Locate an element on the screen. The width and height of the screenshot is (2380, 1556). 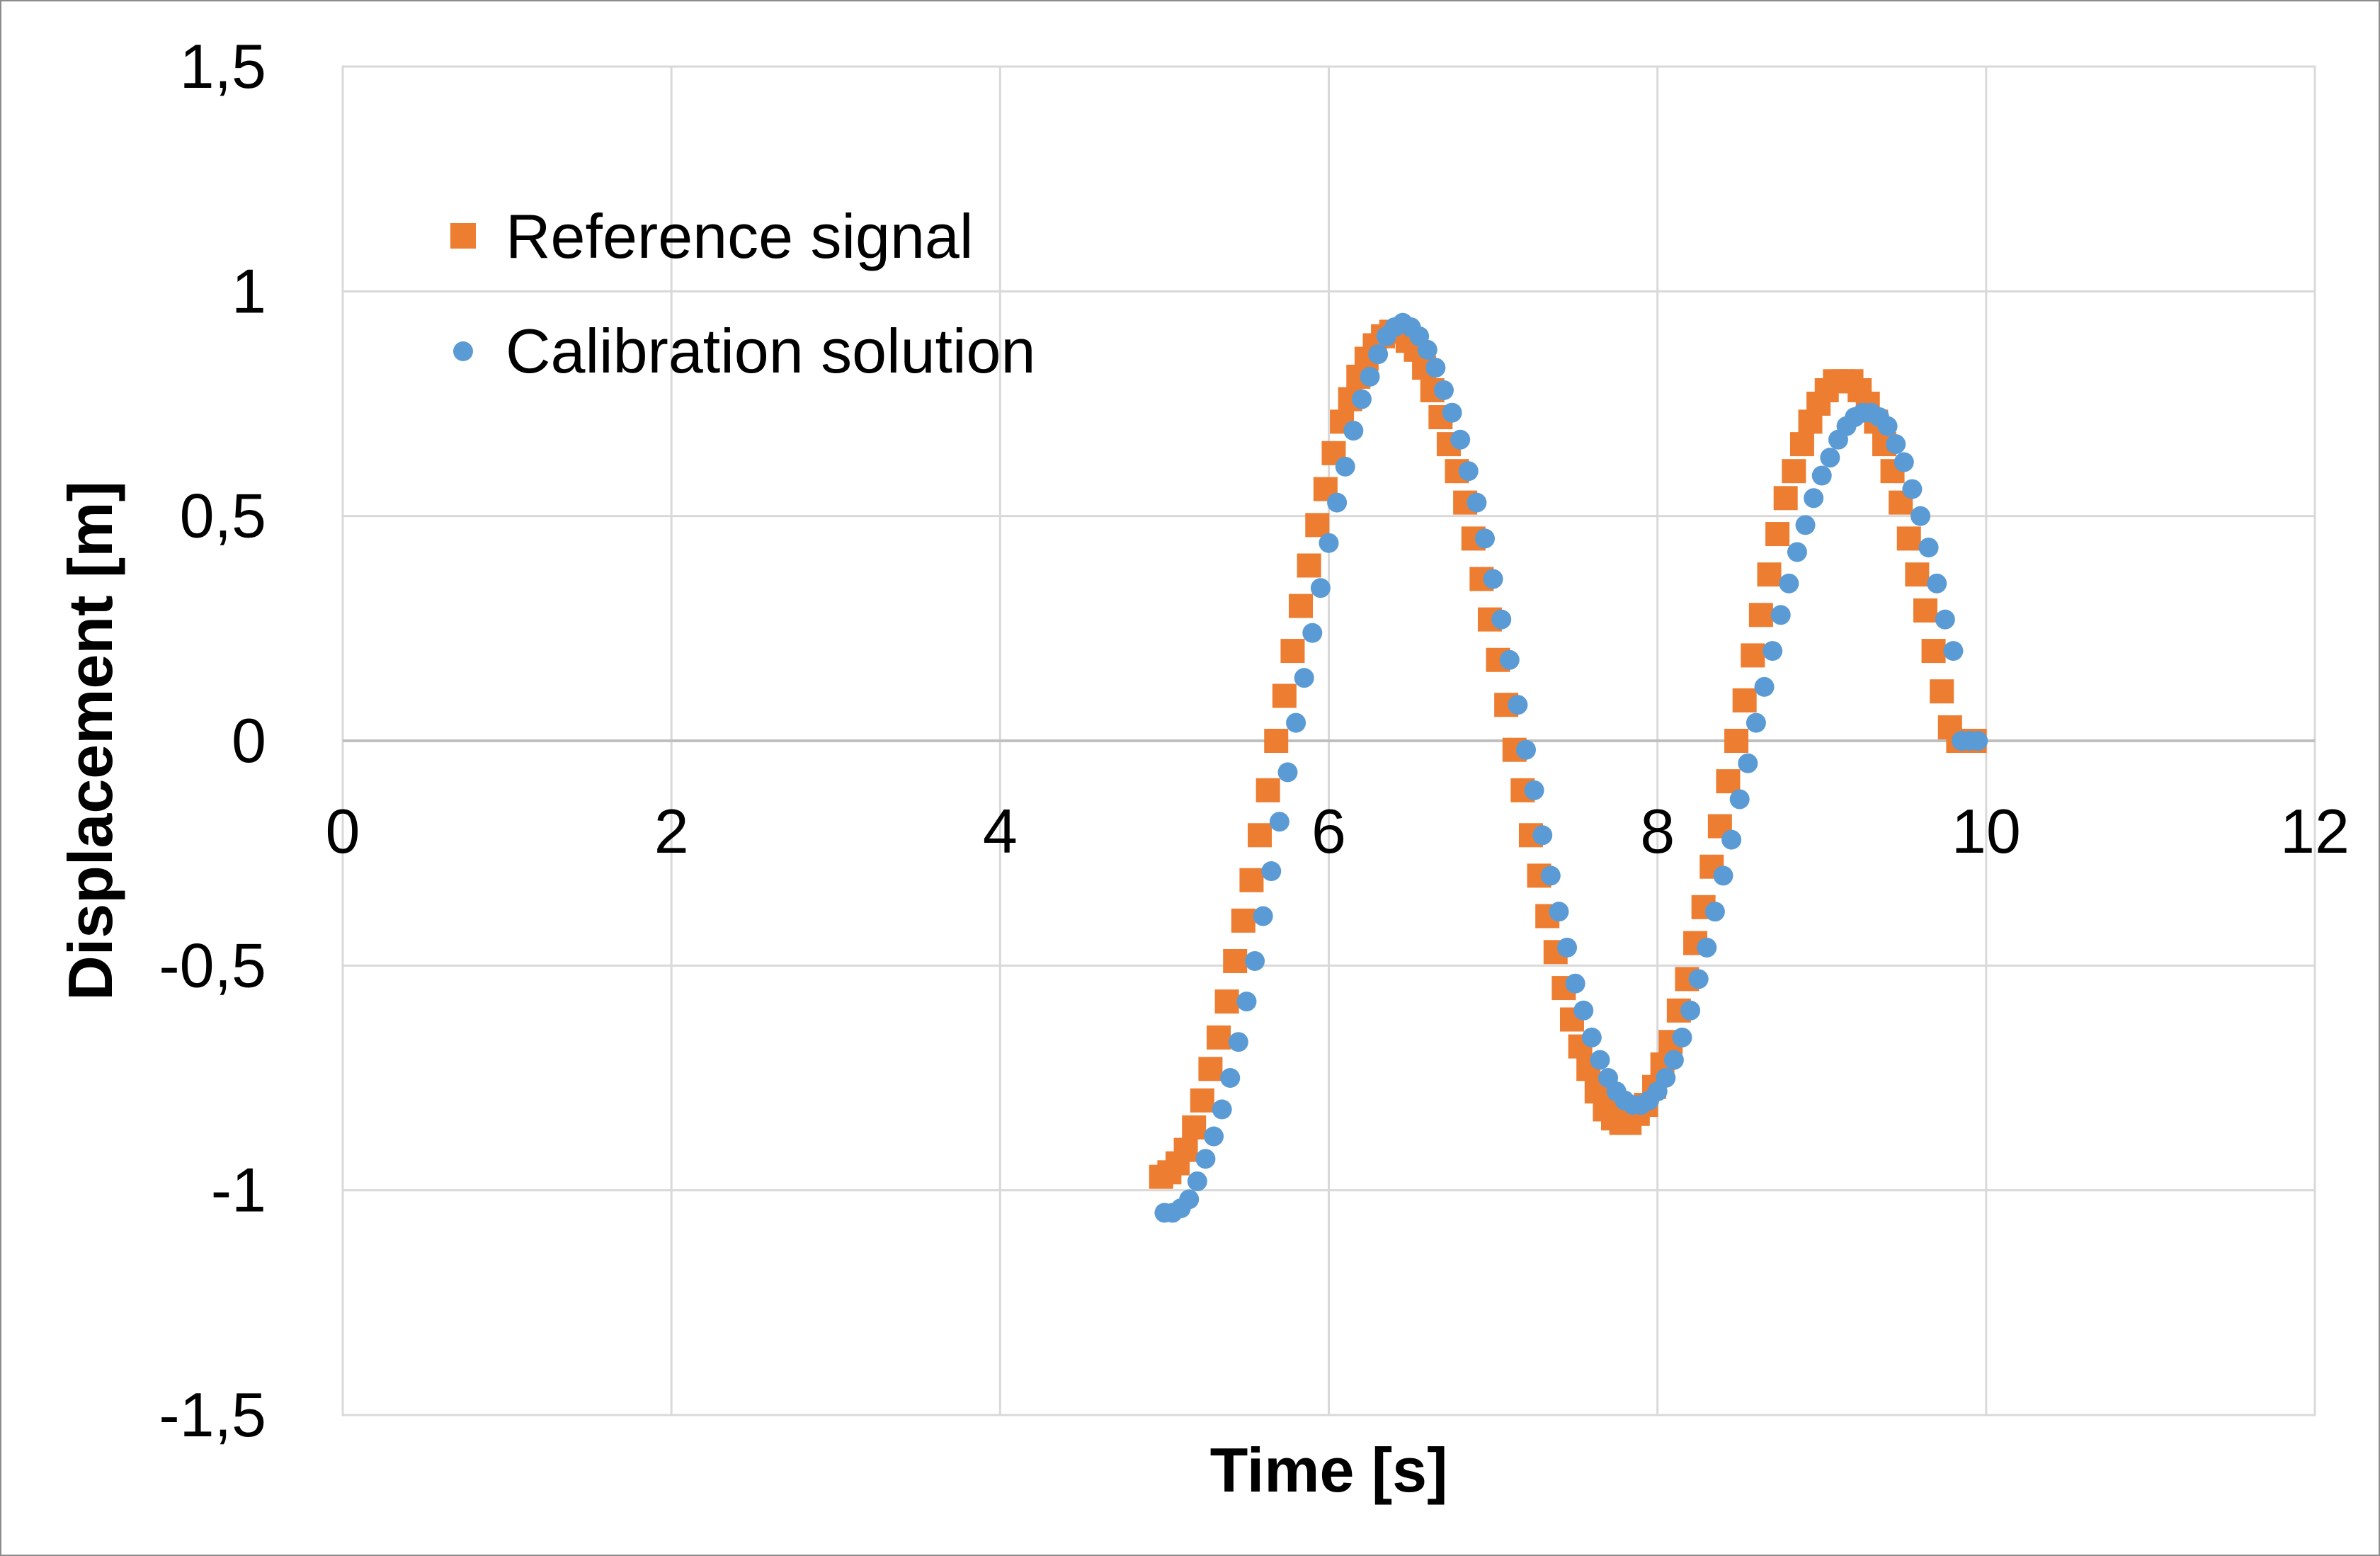
x-axis-title: Time [s] is located at coordinates (1329, 1470).